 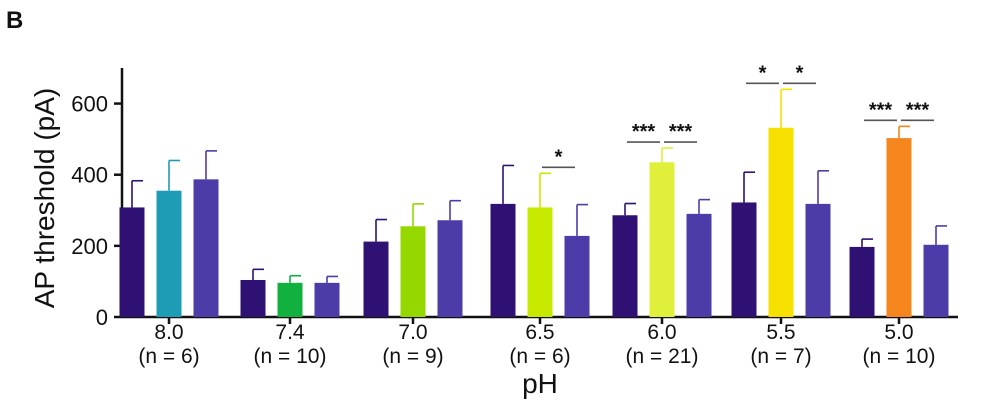 I want to click on y-tick-label: 400, so click(x=89, y=175).